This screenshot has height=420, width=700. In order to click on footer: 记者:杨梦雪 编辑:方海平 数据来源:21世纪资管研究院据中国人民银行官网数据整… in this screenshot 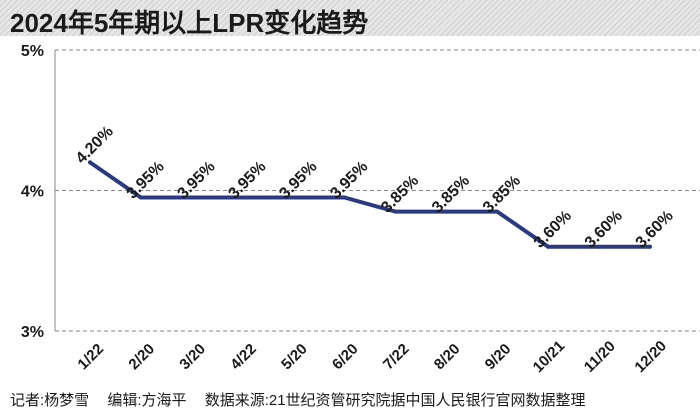, I will do `click(305, 399)`.